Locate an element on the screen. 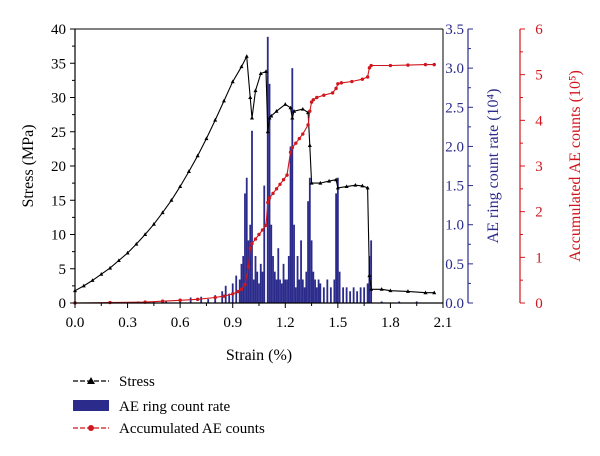 The height and width of the screenshot is (456, 600). legend-marker-stress is located at coordinates (91, 380).